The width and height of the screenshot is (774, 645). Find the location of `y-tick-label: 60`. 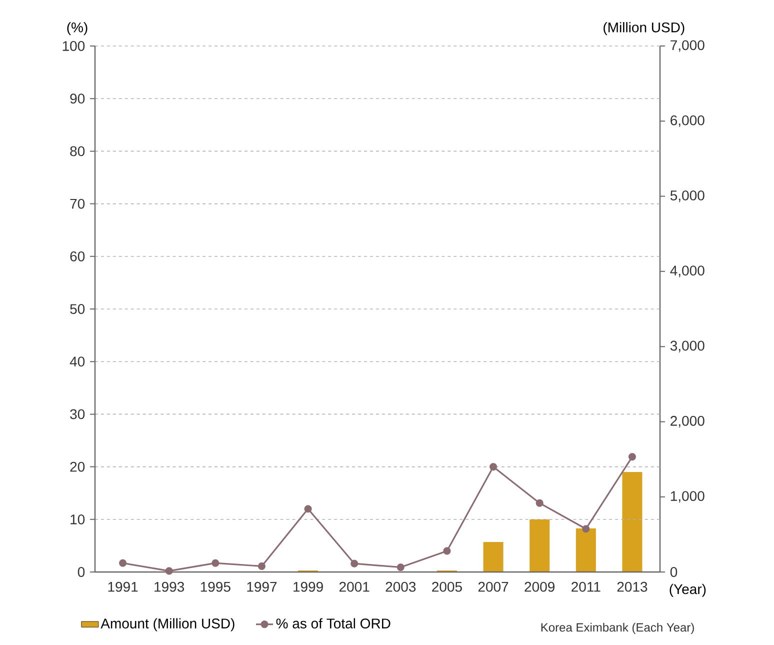

y-tick-label: 60 is located at coordinates (77, 256).